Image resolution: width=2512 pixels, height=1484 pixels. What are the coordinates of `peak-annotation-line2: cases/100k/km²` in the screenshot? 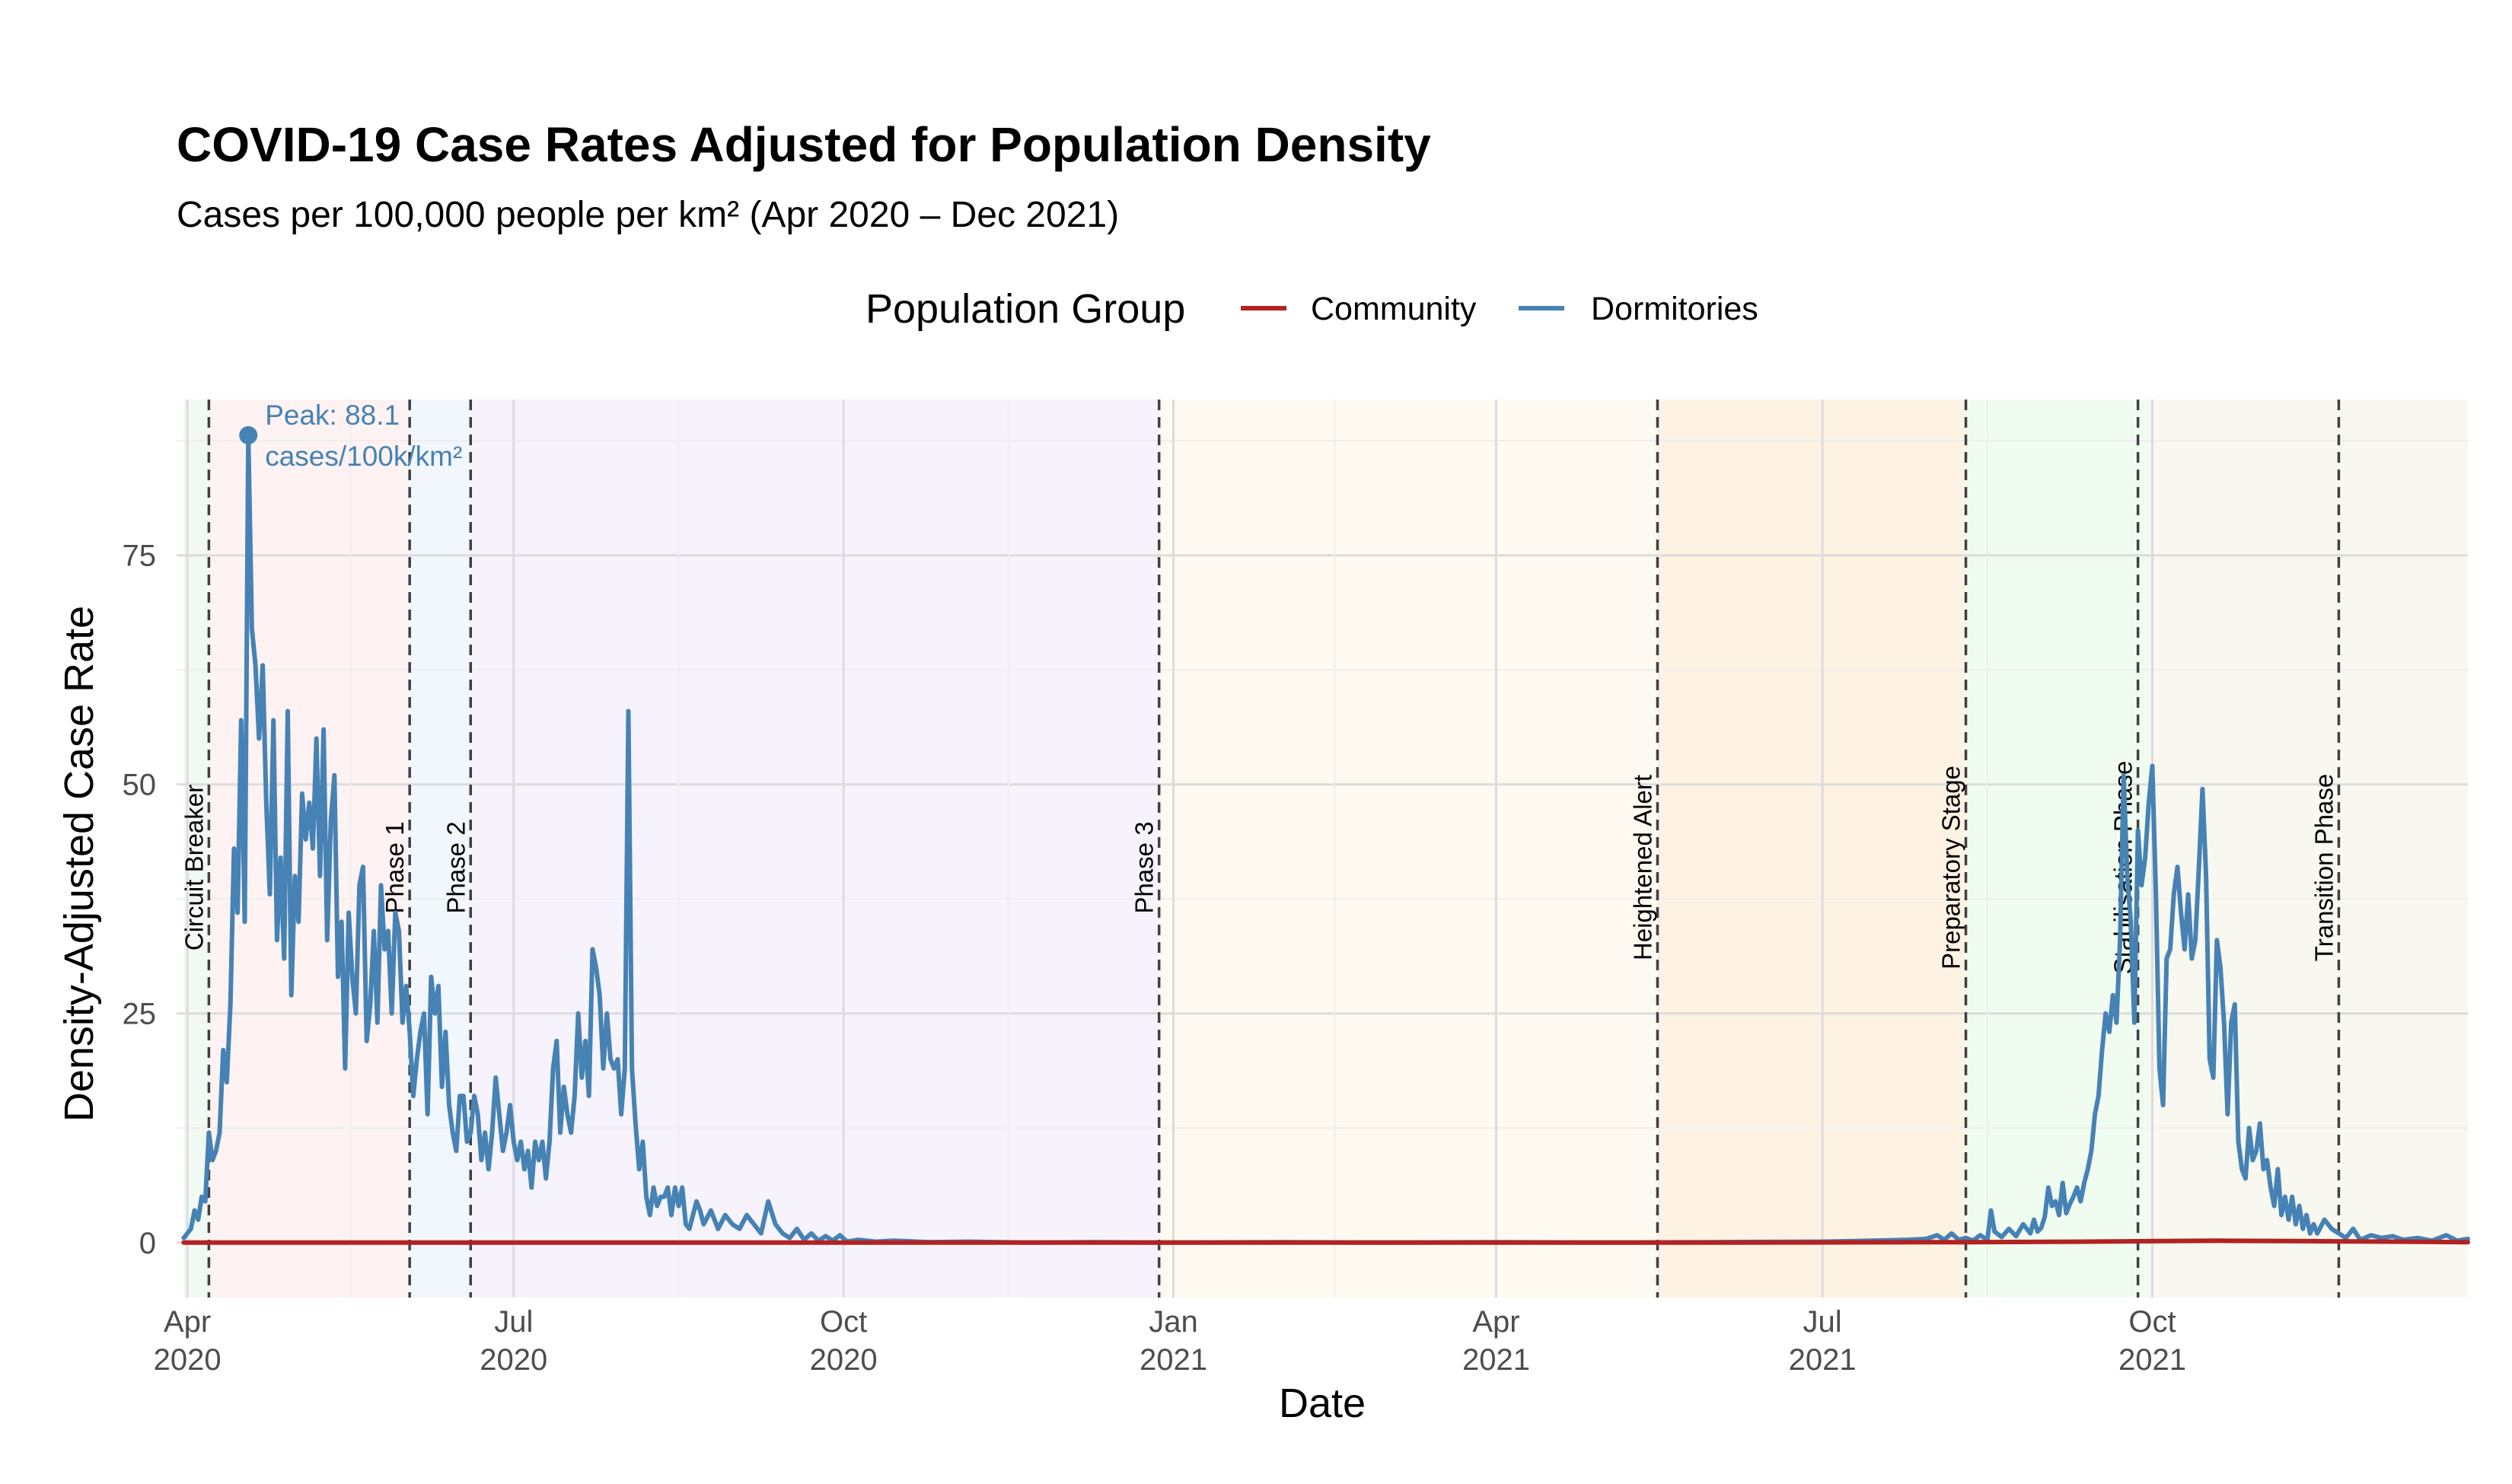 It's located at (363, 456).